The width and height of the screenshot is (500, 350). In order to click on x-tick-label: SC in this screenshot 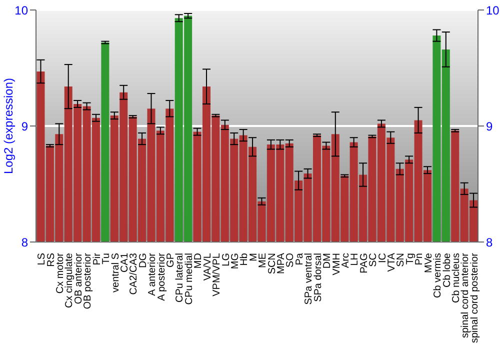, I will do `click(374, 260)`.